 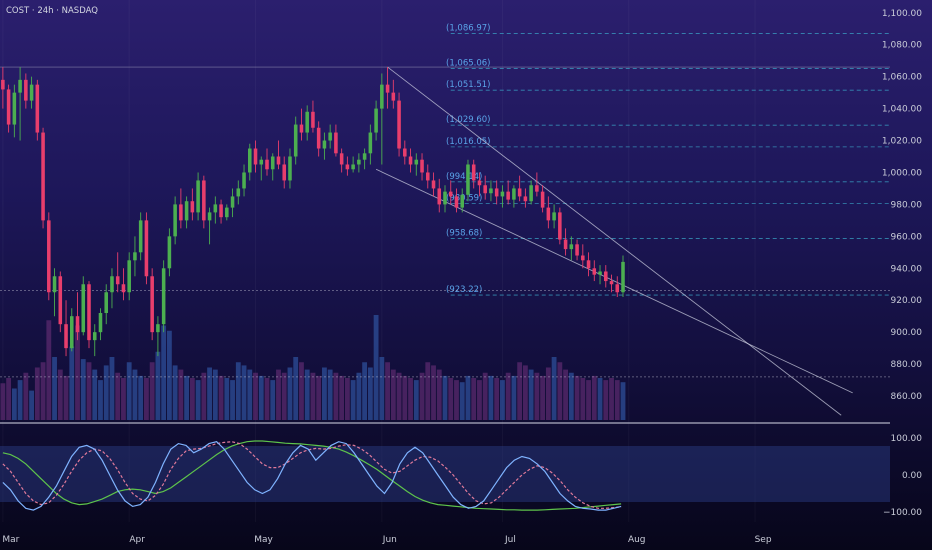 What do you see at coordinates (386, 540) in the screenshot?
I see `time-axis: Mar Apr May Jun Jul Aug Sep` at bounding box center [386, 540].